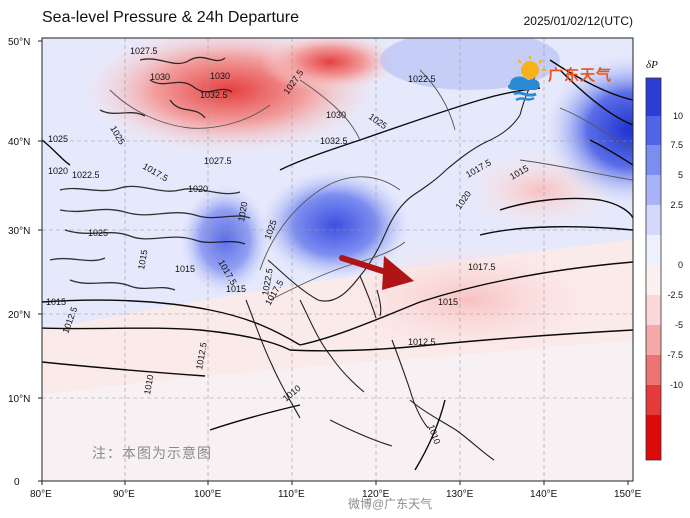 The image size is (690, 518). Describe the element at coordinates (653, 269) in the screenshot. I see `legend-colorbar` at that location.